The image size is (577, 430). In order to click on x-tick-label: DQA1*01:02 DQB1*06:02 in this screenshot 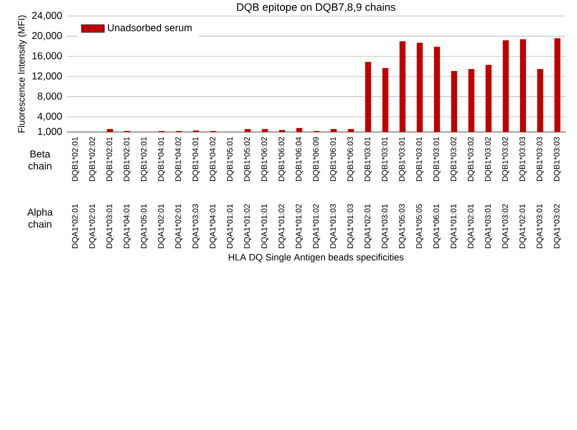, I will do `click(282, 192)`.